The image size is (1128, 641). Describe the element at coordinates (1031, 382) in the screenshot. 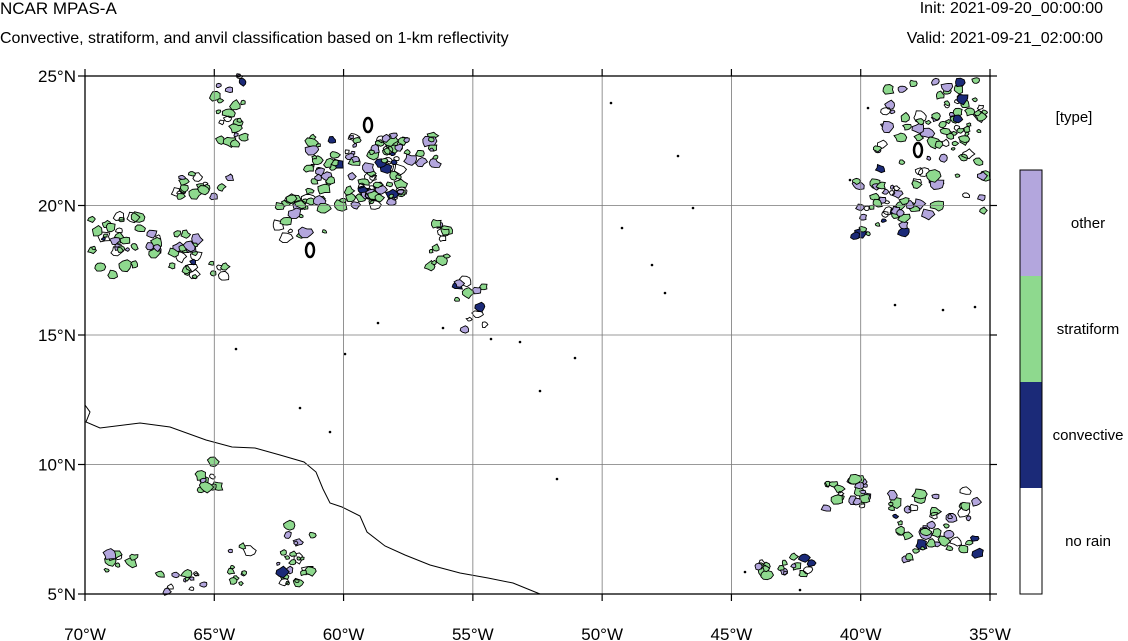

I see `legend-frame` at that location.